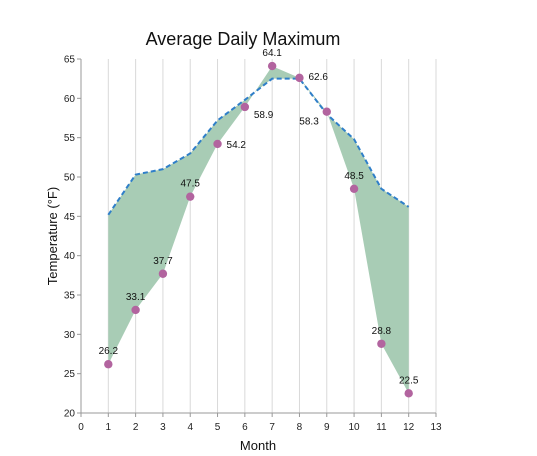 This screenshot has width=537, height=456. Describe the element at coordinates (163, 261) in the screenshot. I see `data-label: 37.7` at that location.